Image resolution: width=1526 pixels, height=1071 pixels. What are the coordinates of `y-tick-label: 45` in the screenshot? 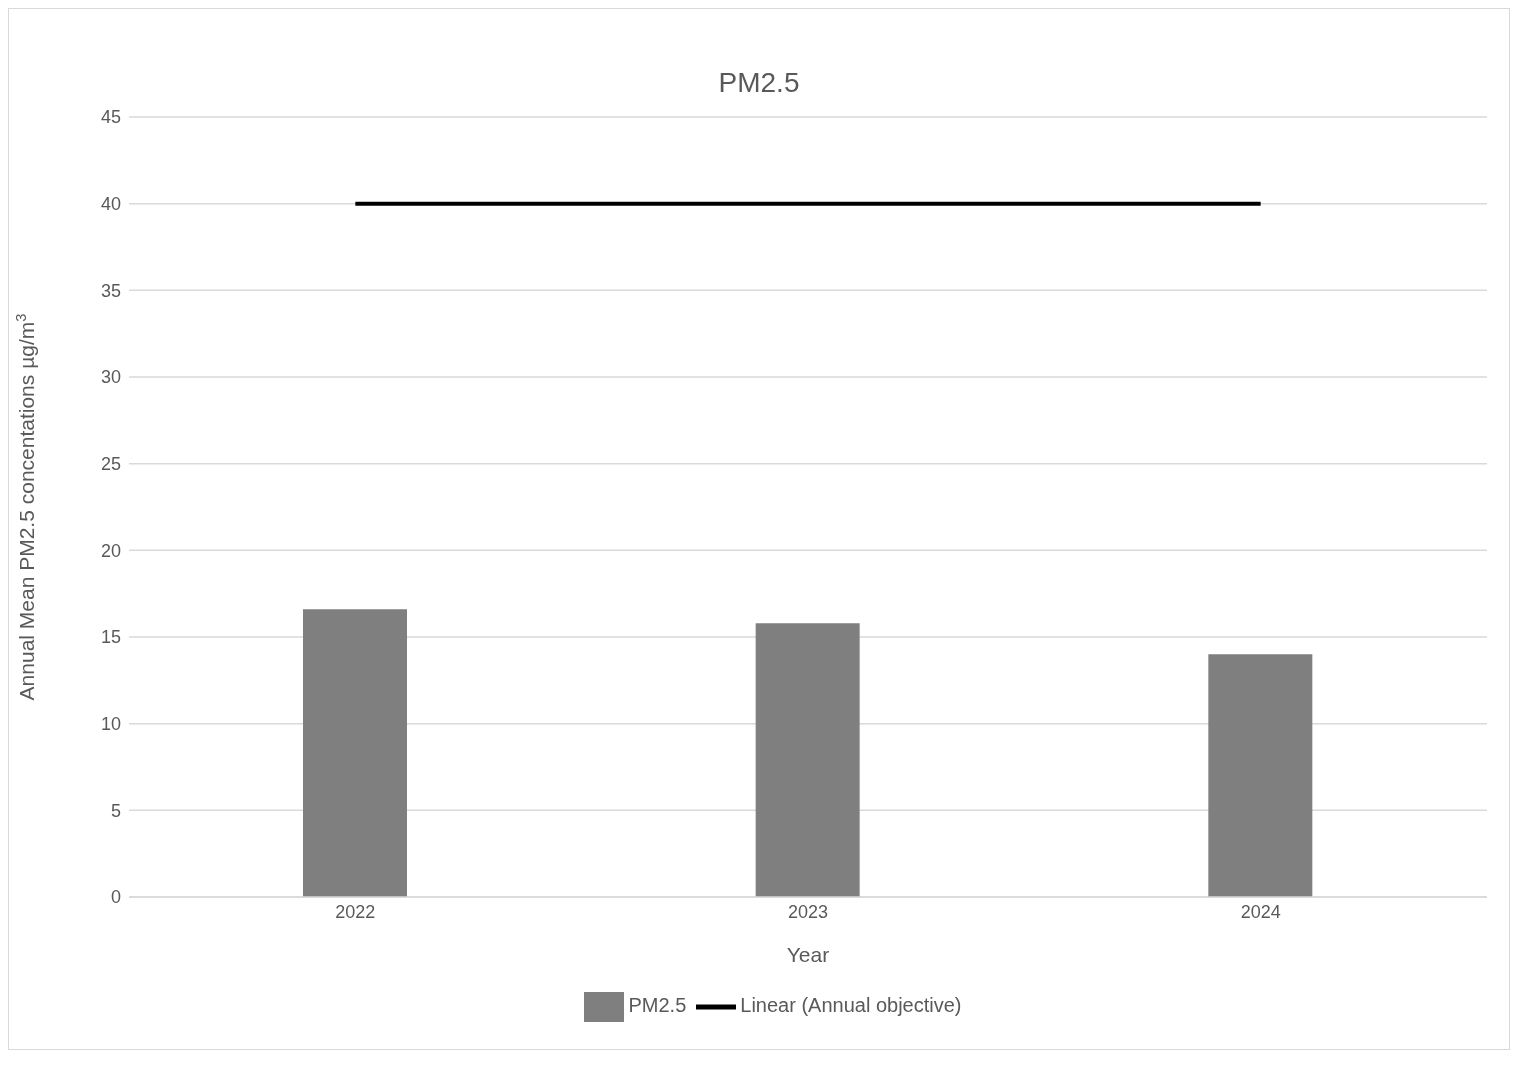 It's located at (110, 117).